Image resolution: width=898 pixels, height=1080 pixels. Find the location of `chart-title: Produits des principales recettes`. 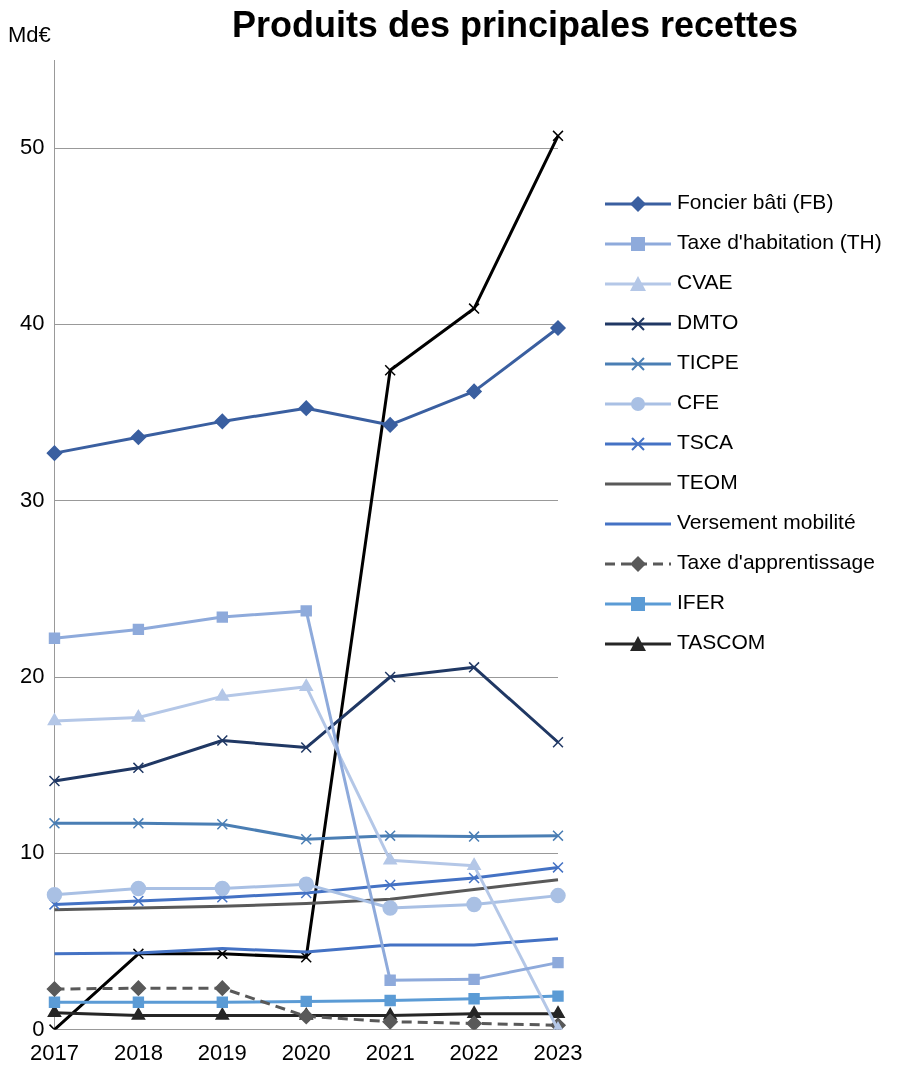

chart-title: Produits des principales recettes is located at coordinates (515, 25).